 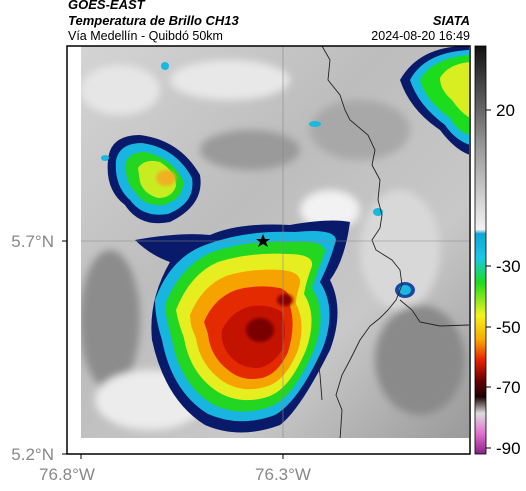 What do you see at coordinates (263, 240) in the screenshot?
I see `star-icon` at bounding box center [263, 240].